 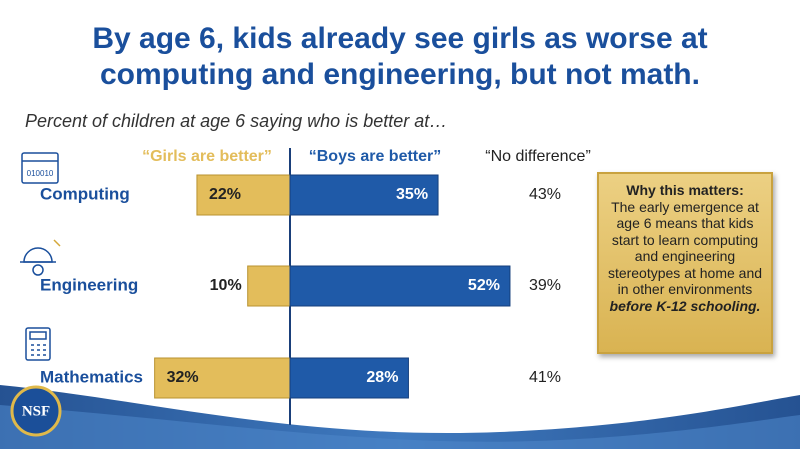 What do you see at coordinates (412, 194) in the screenshot?
I see `value-label: 35%` at bounding box center [412, 194].